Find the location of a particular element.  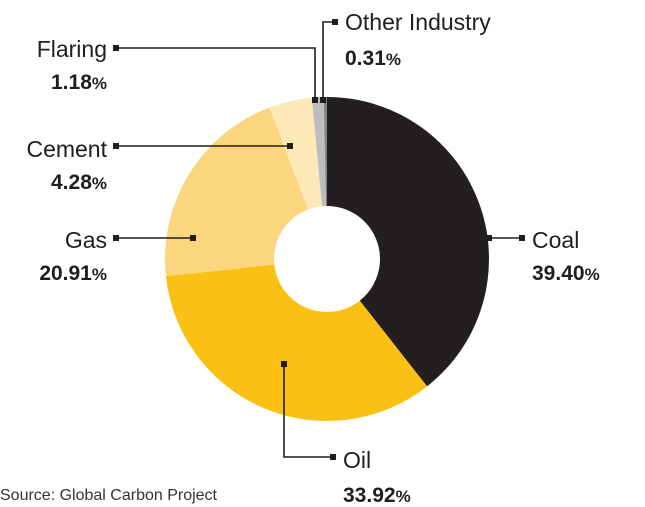

slice-value-other-industry: 0.31% is located at coordinates (373, 58).